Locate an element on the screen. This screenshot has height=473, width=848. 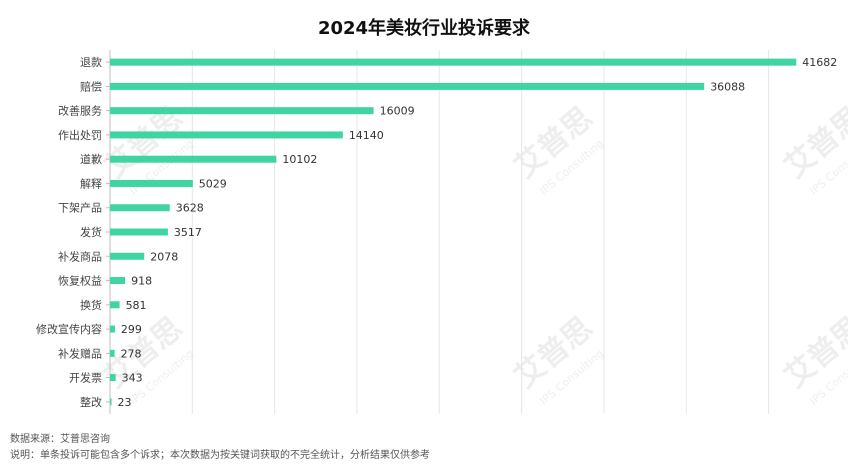
category-label: 作出处罚 is located at coordinates (80, 135).